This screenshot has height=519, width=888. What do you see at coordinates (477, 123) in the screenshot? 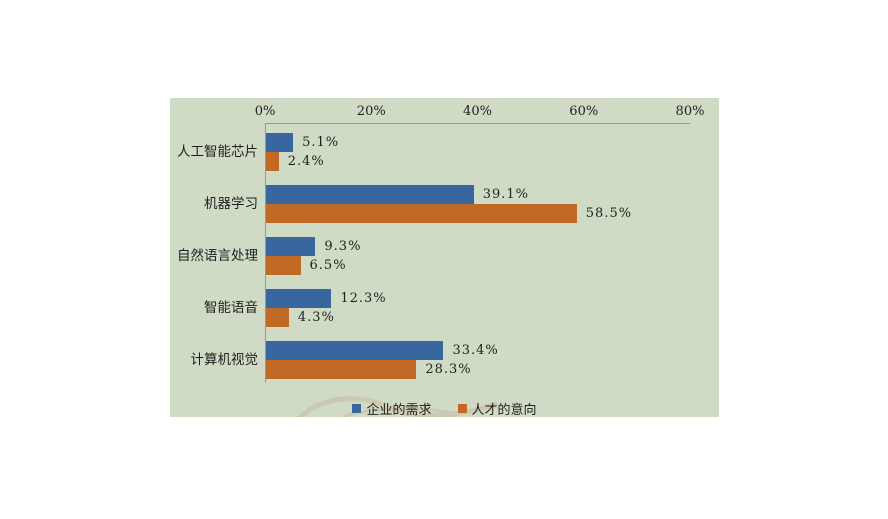
I see `x-axis-line` at bounding box center [477, 123].